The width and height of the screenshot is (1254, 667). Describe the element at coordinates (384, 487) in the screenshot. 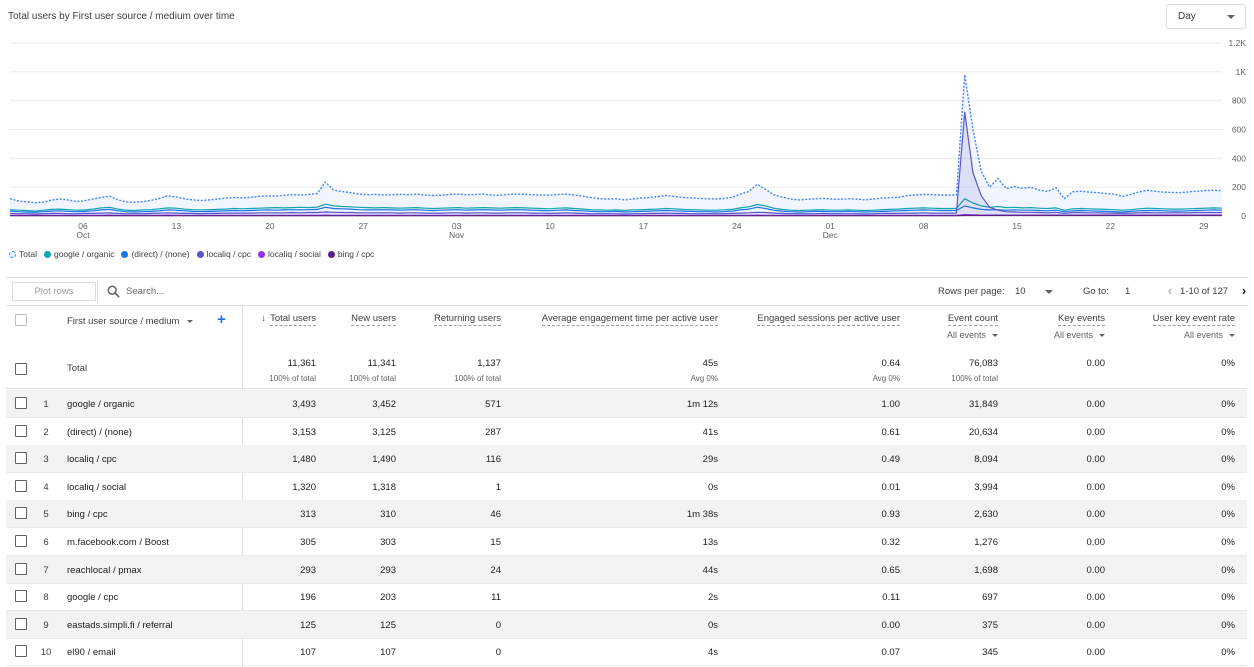

I see `row-cell: 1,318` at that location.